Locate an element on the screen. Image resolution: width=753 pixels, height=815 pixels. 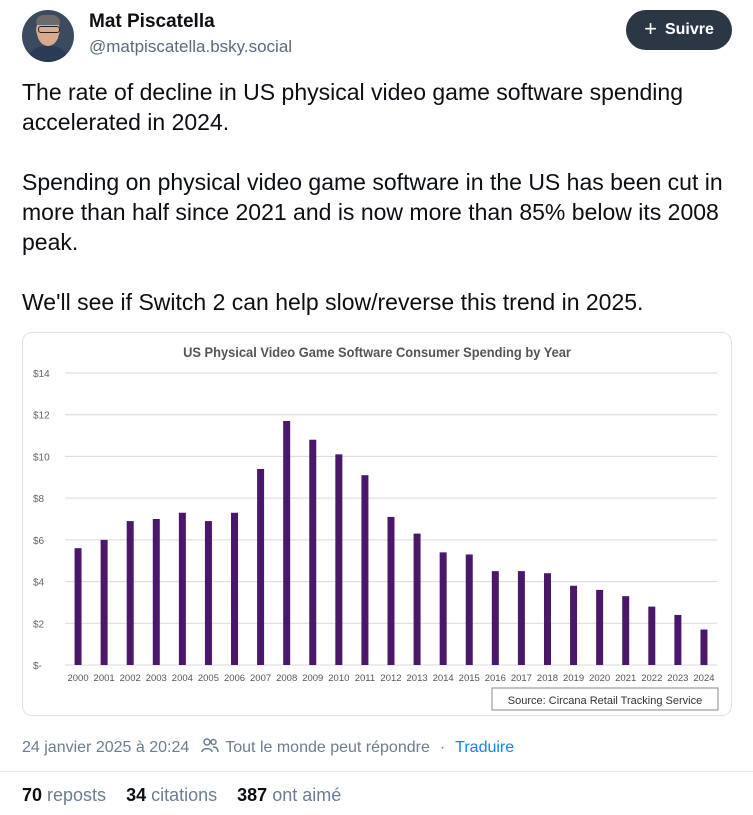
bar-2013 is located at coordinates (417, 599).